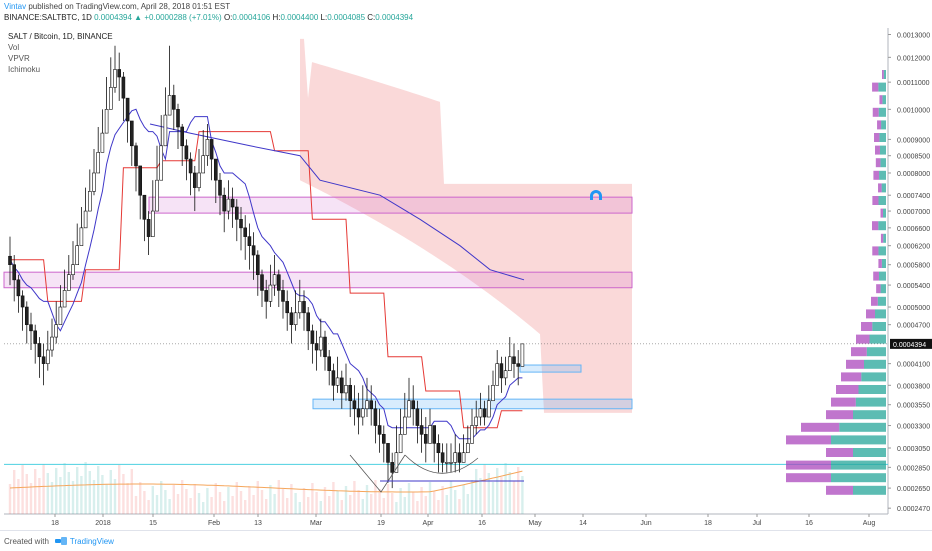 Image resolution: width=932 pixels, height=551 pixels. I want to click on legend-indicator-vpvr: VPVR, so click(19, 58).